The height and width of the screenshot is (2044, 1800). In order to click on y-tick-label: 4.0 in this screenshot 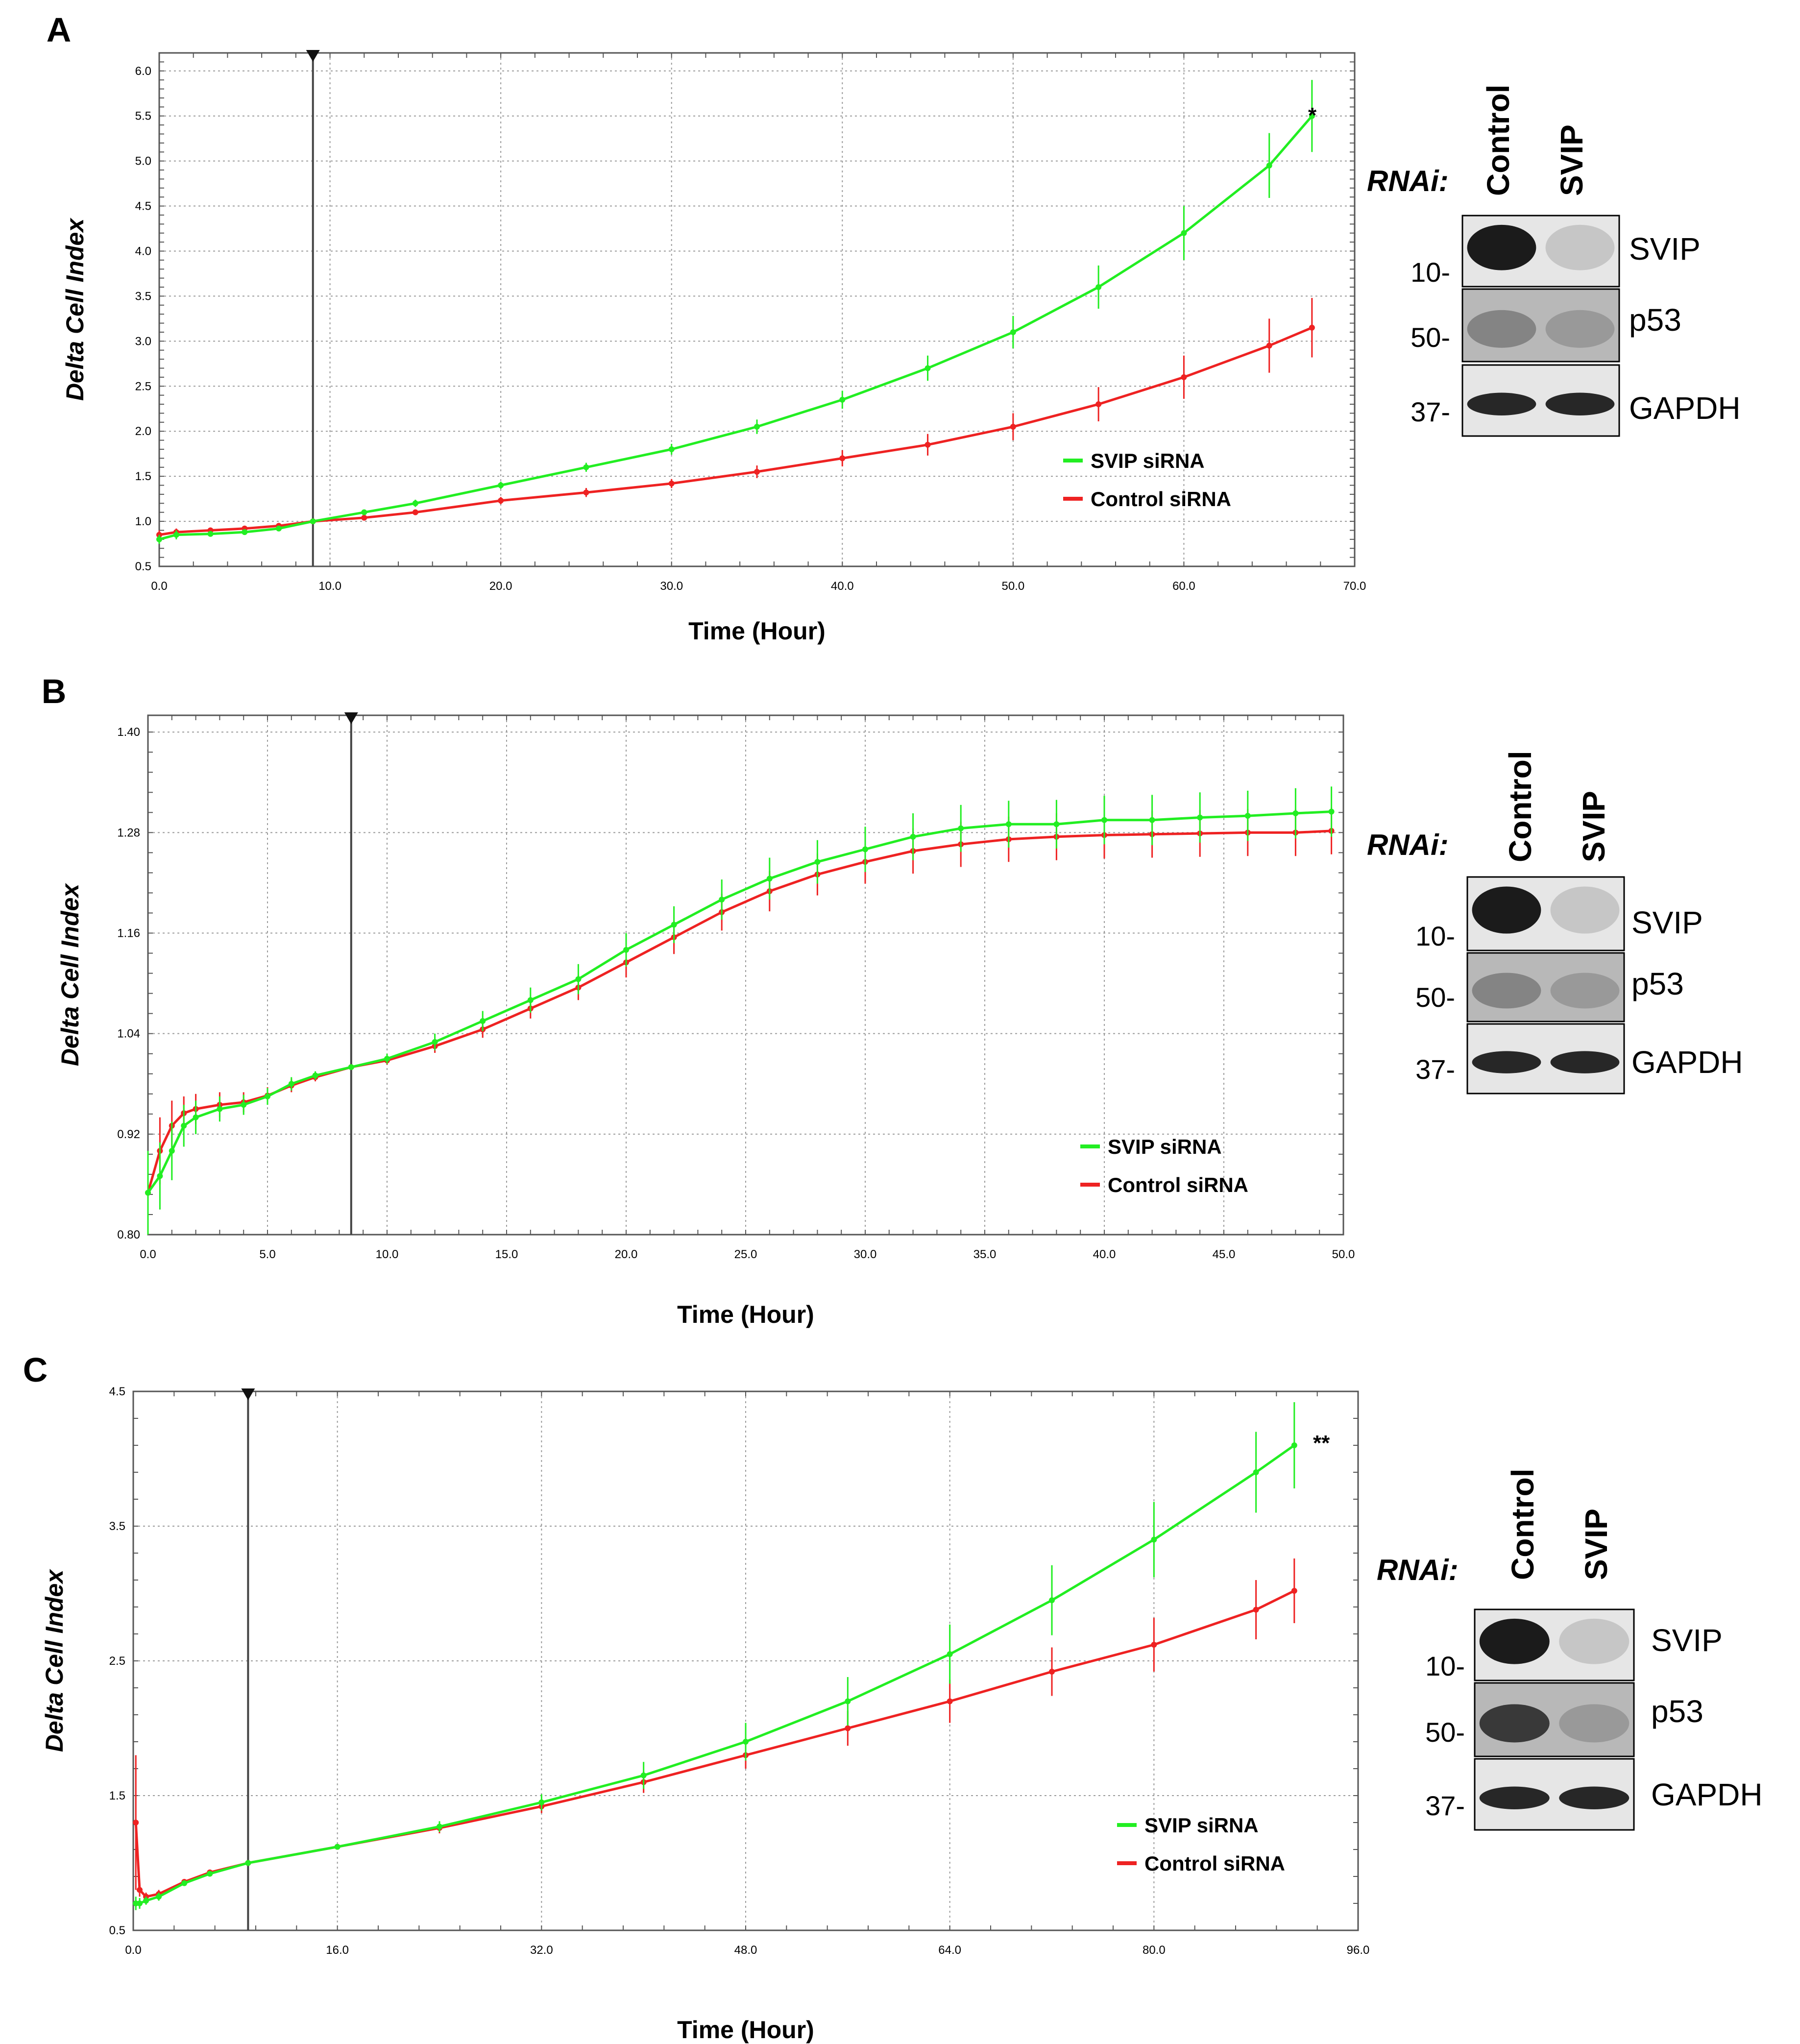, I will do `click(143, 251)`.